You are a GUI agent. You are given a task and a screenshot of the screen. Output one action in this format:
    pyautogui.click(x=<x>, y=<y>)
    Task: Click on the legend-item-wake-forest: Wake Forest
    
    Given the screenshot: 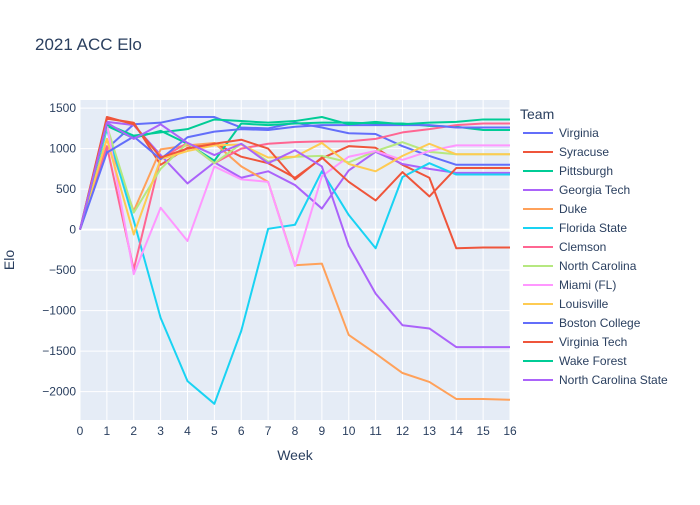 What is the action you would take?
    pyautogui.click(x=575, y=361)
    